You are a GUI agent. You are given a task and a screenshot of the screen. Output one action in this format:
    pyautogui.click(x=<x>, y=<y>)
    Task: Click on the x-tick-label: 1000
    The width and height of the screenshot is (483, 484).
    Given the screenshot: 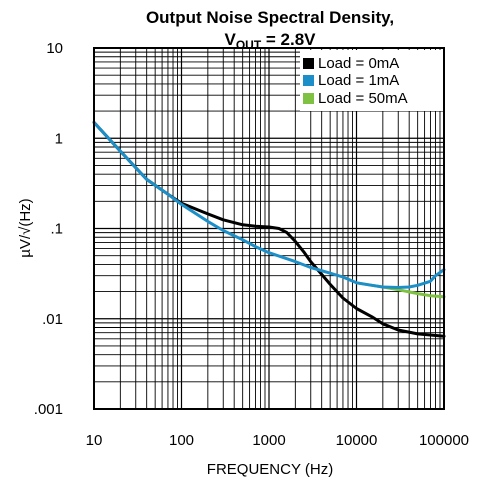 What is the action you would take?
    pyautogui.click(x=268, y=440)
    